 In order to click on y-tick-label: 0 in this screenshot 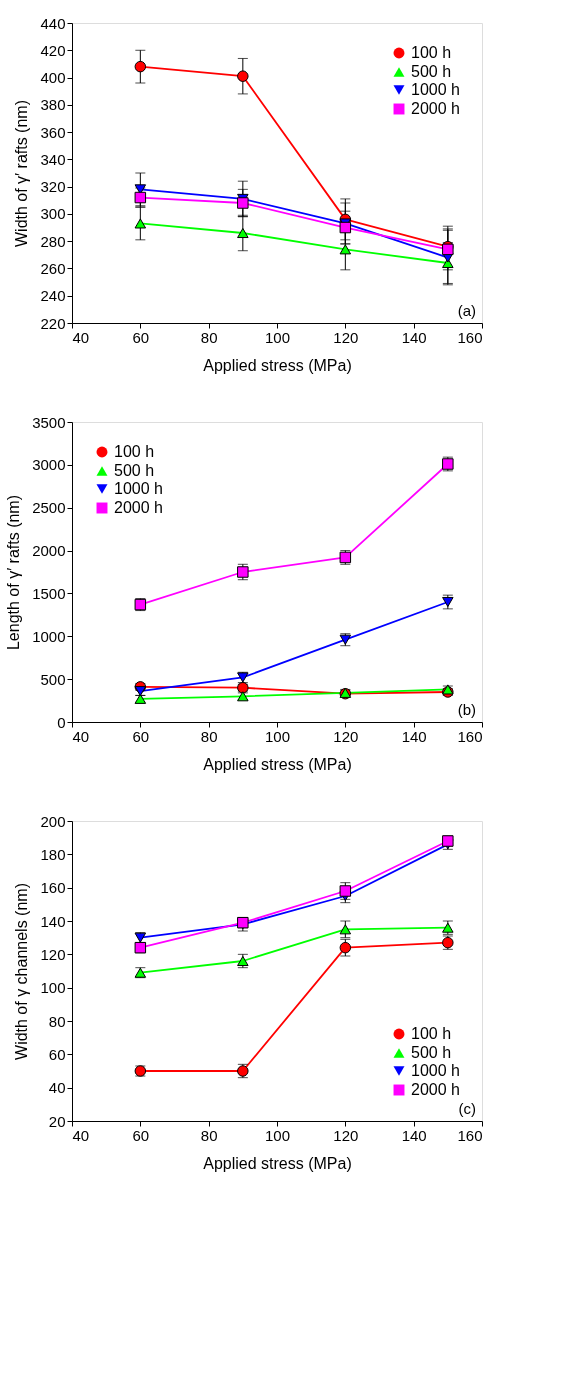, I will do `click(61, 722)`.